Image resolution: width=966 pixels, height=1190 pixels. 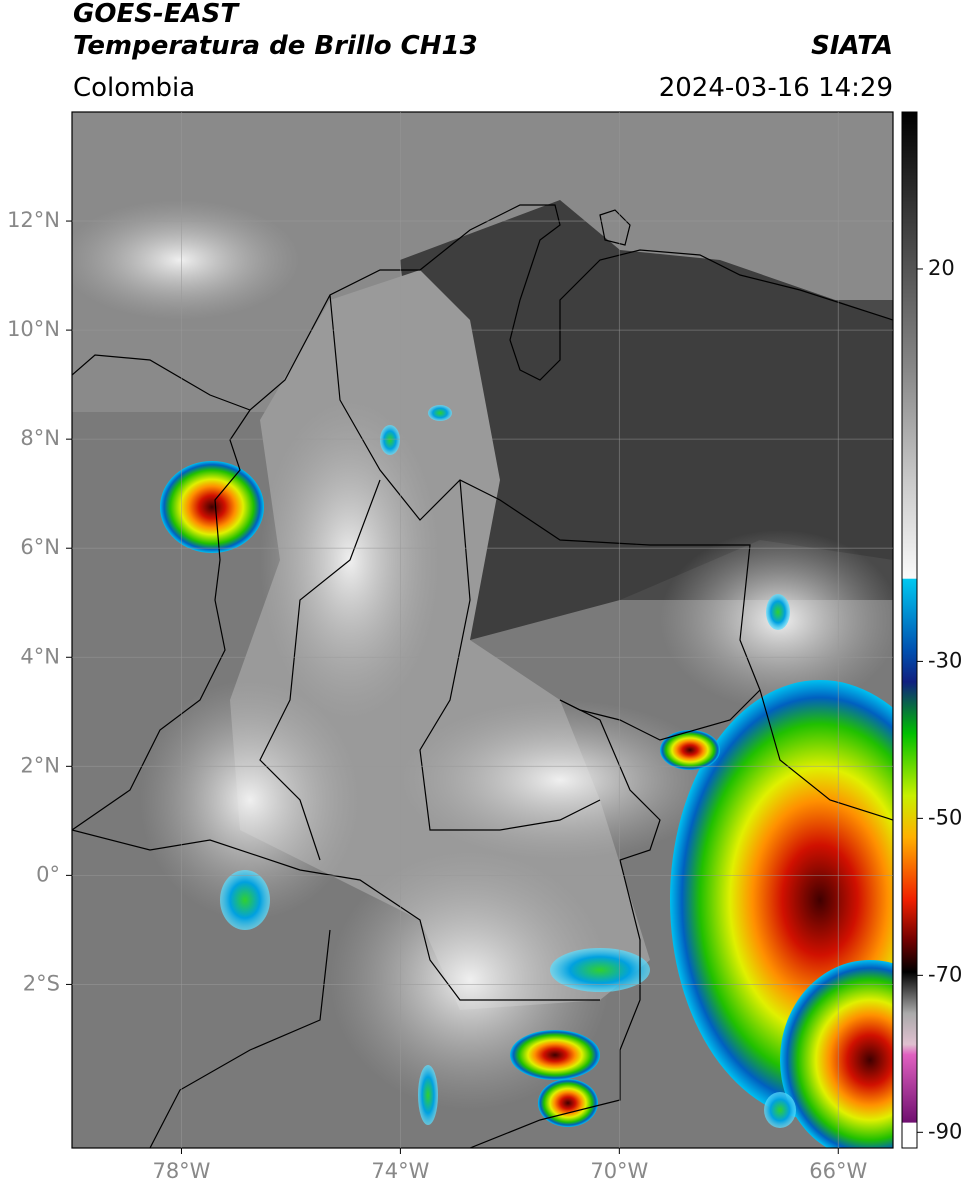 I want to click on y-tick-label: 4°N, so click(x=40, y=656).